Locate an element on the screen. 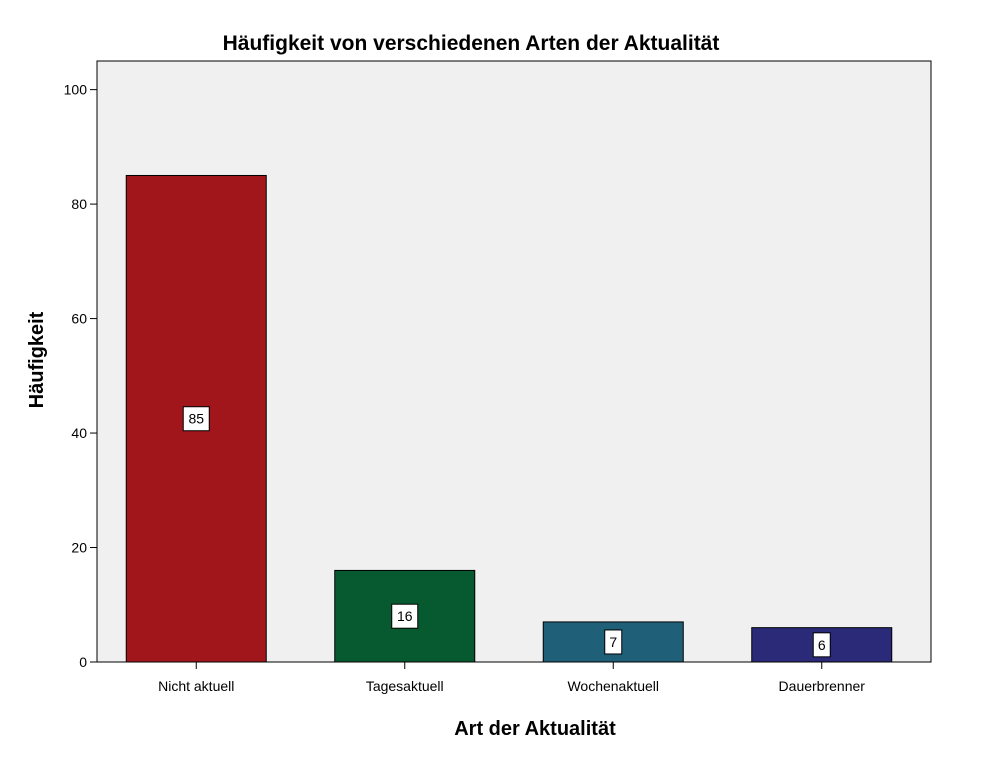 The image size is (983, 760). y-tick-label: 100 is located at coordinates (76, 90).